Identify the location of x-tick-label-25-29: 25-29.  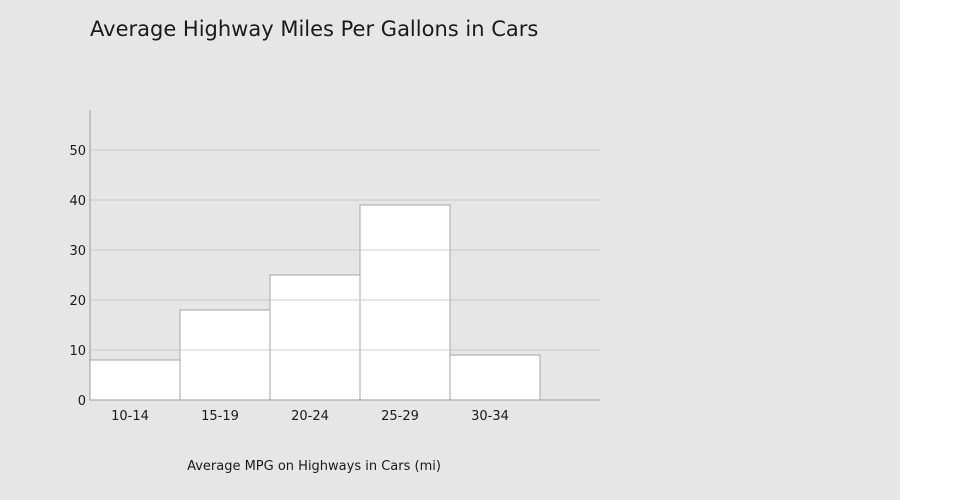
(400, 416).